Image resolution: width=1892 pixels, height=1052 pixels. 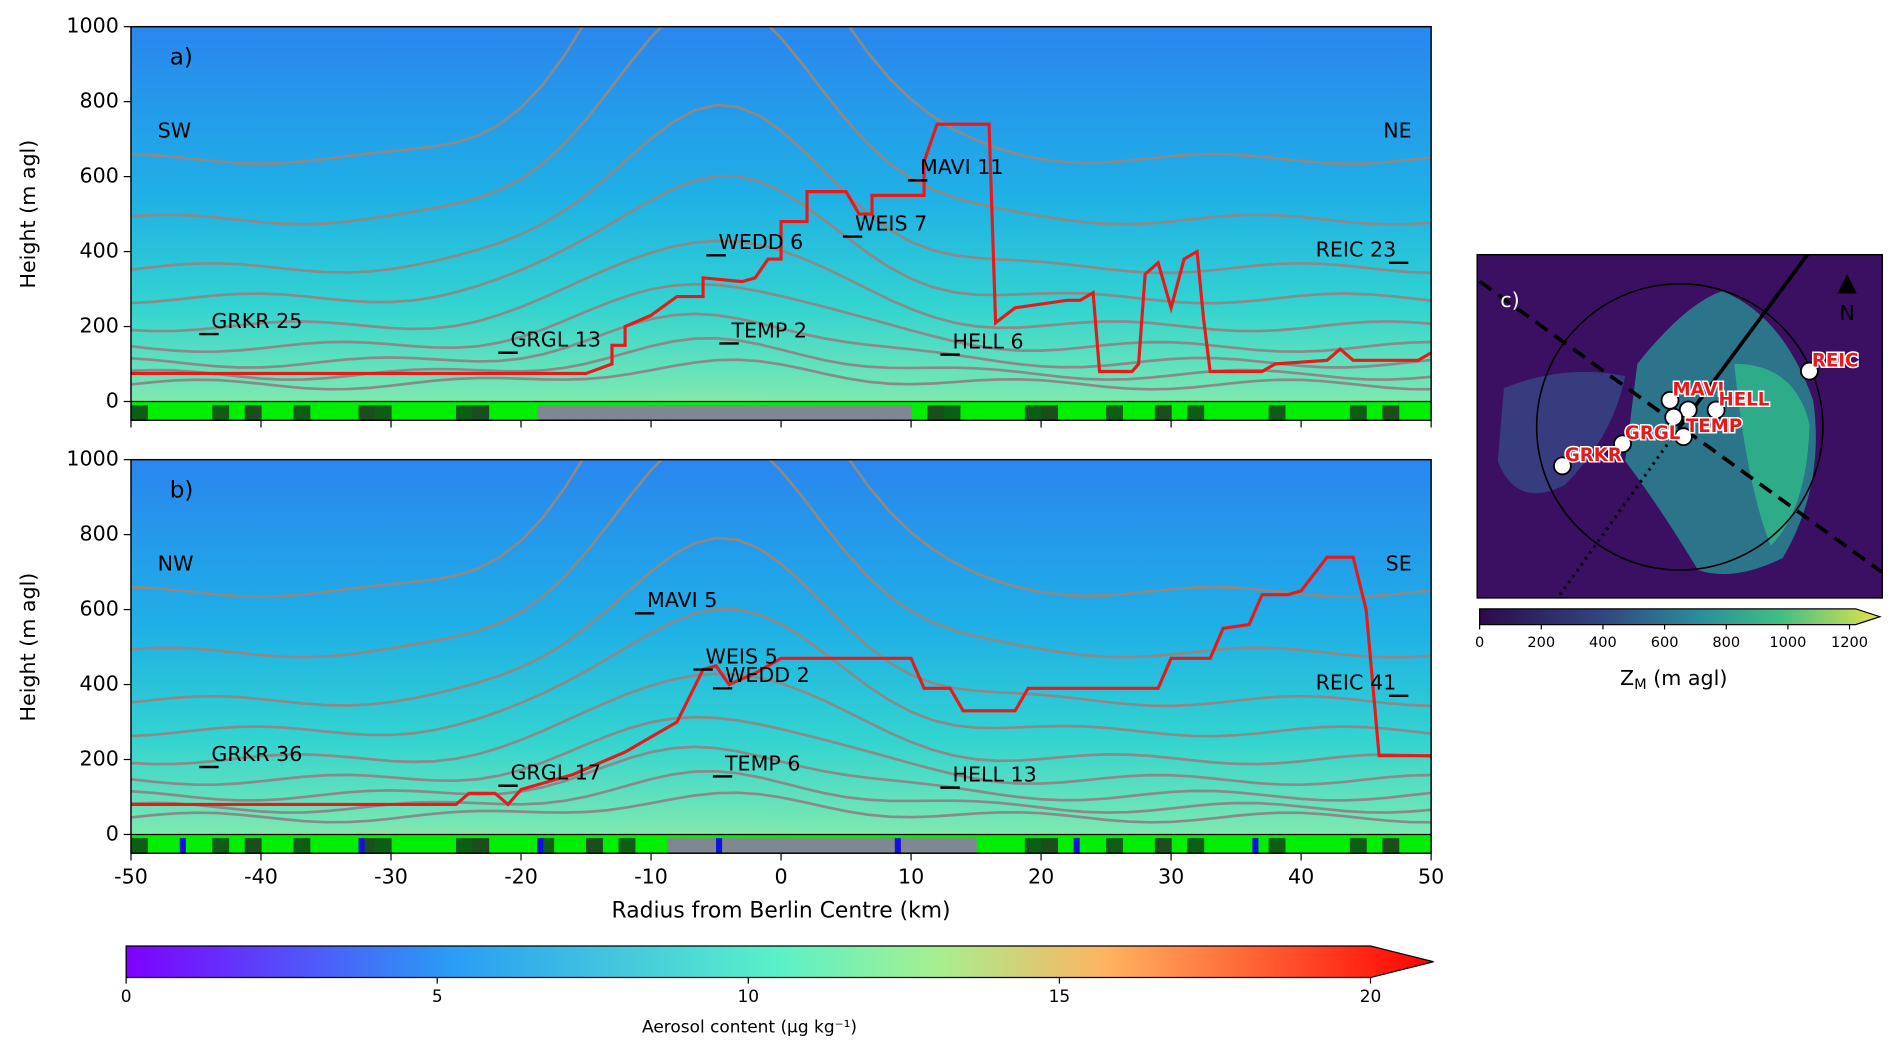 What do you see at coordinates (1561, 432) in the screenshot?
I see `terrain-mid` at bounding box center [1561, 432].